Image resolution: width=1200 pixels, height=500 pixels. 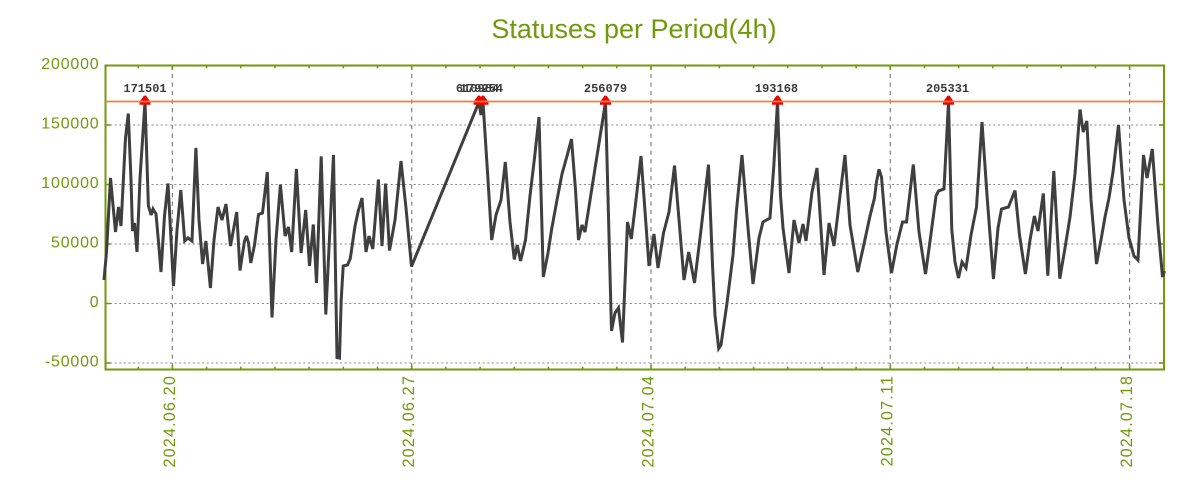 What do you see at coordinates (70, 124) in the screenshot?
I see `svg-text: 150000` at bounding box center [70, 124].